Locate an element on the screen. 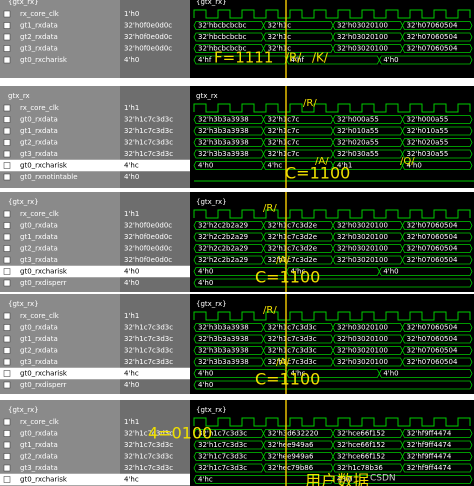 Image resolution: width=474 pixels, height=486 pixels. annotation: C=1100 is located at coordinates (287, 277).